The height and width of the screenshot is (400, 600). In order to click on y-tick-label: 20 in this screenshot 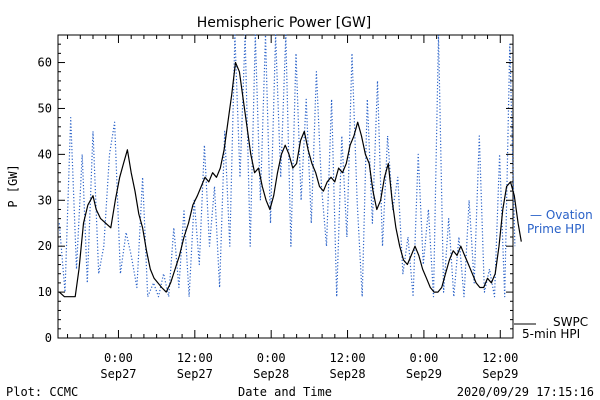, I will do `click(45, 246)`.